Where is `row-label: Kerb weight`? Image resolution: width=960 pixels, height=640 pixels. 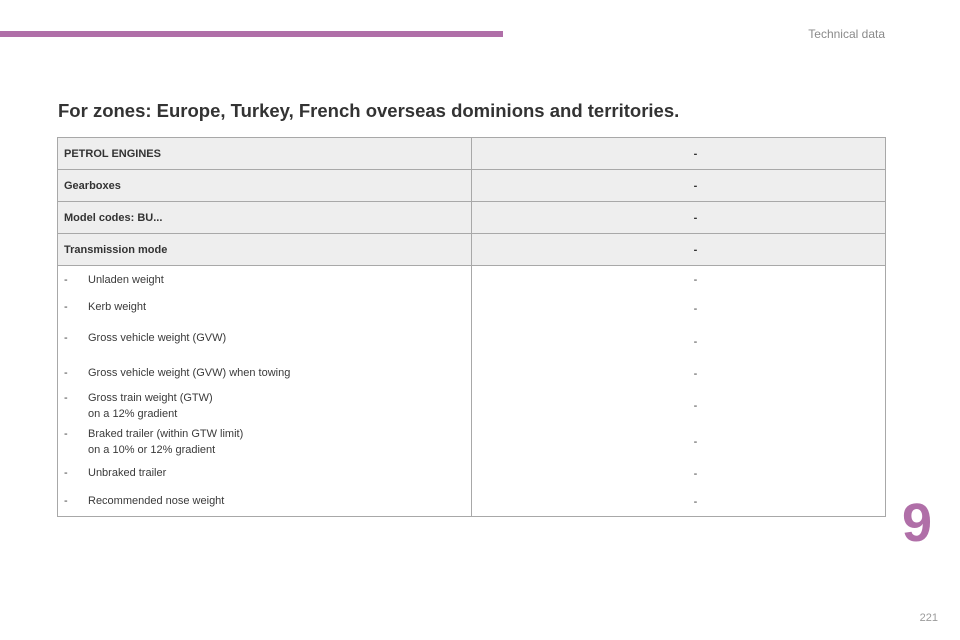 row-label: Kerb weight is located at coordinates (117, 307).